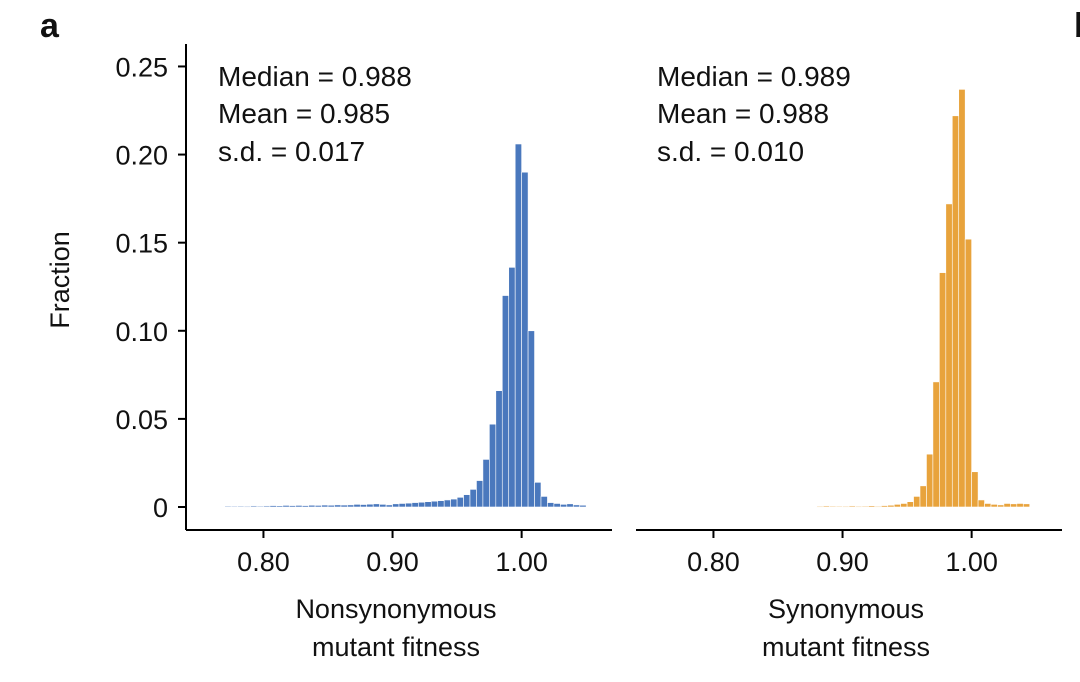 This screenshot has width=1080, height=682. I want to click on stats-annotation: Mean = 0.988, so click(743, 113).